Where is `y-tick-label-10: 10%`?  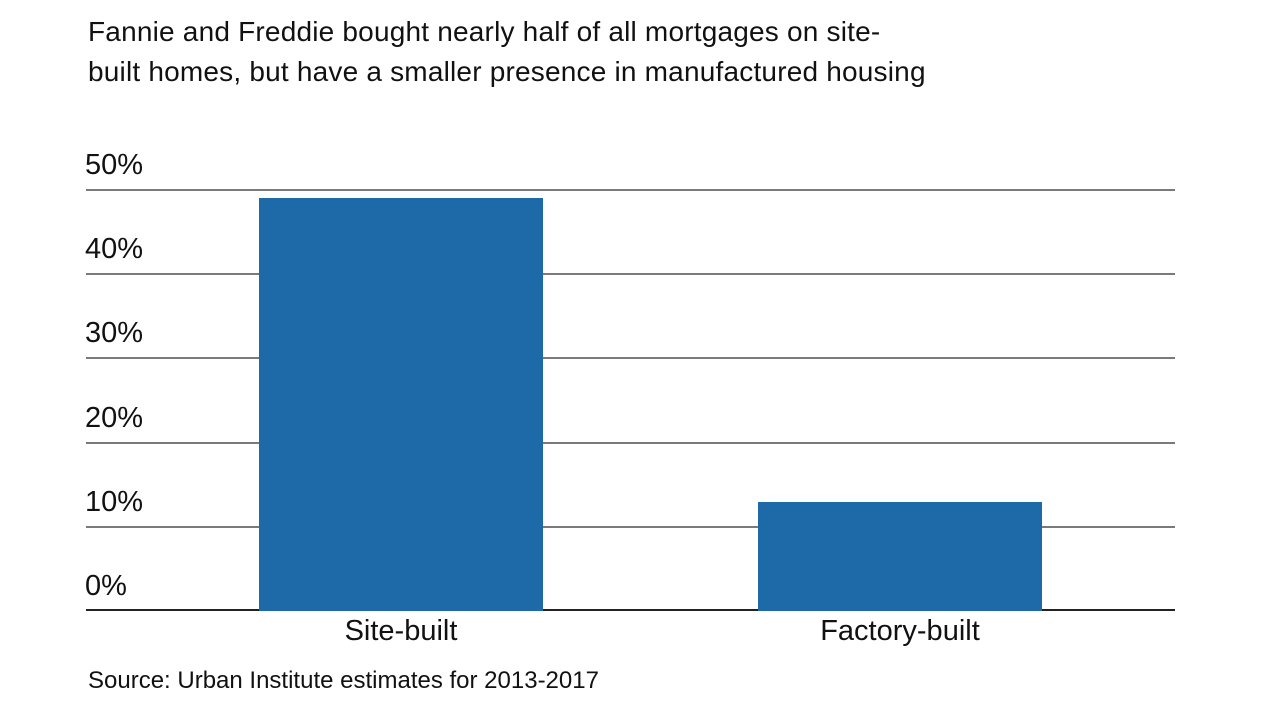 y-tick-label-10: 10% is located at coordinates (114, 502).